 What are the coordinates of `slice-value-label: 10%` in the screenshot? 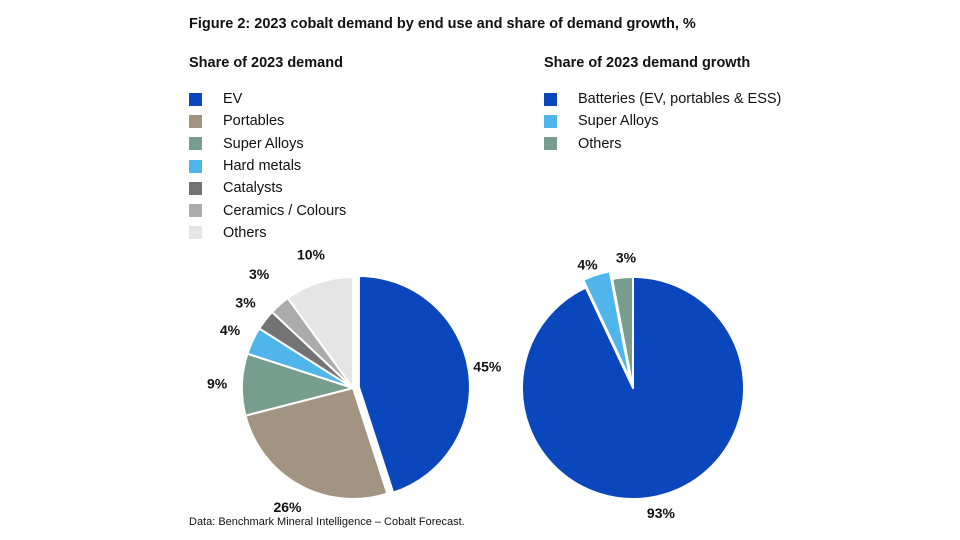 It's located at (311, 255).